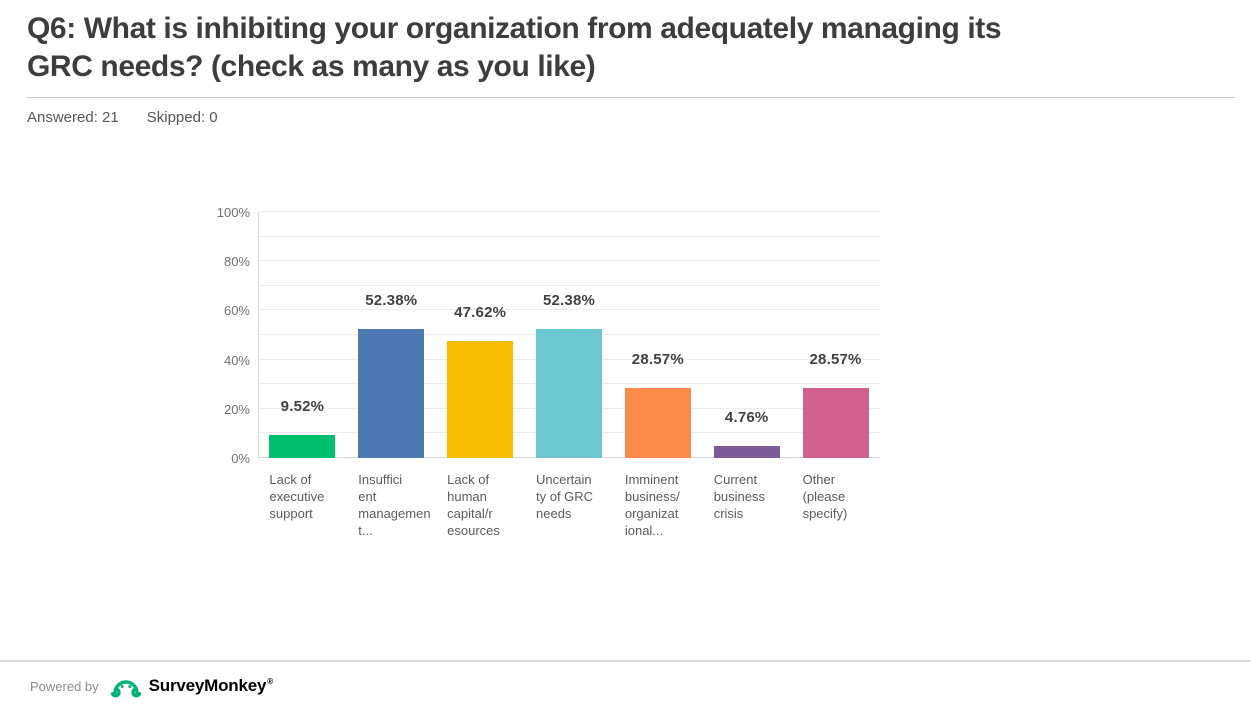 The height and width of the screenshot is (706, 1251). Describe the element at coordinates (236, 360) in the screenshot. I see `y-tick-label: 40%` at that location.